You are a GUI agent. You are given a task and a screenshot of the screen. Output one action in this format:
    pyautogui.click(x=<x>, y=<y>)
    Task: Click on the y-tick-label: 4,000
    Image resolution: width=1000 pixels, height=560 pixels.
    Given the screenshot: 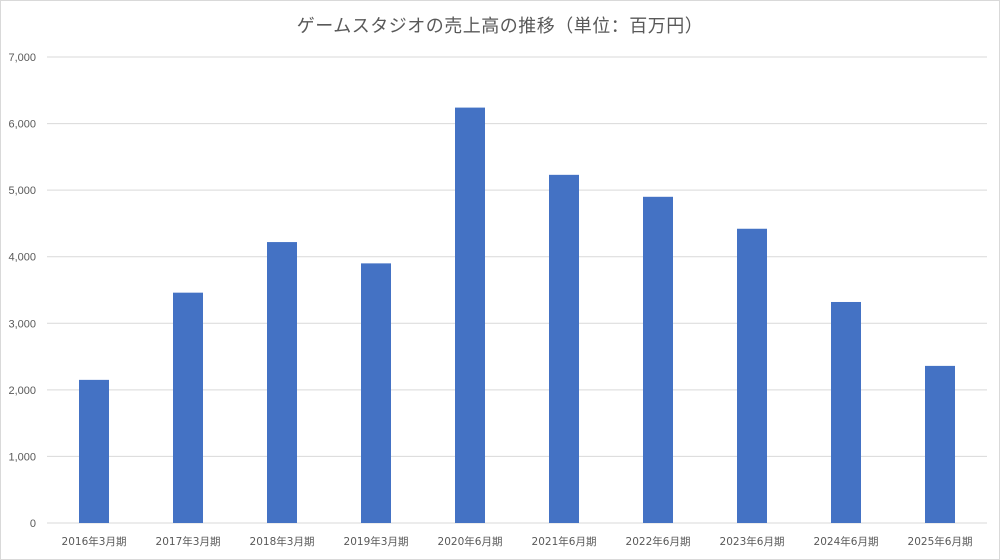 What is the action you would take?
    pyautogui.click(x=22, y=258)
    